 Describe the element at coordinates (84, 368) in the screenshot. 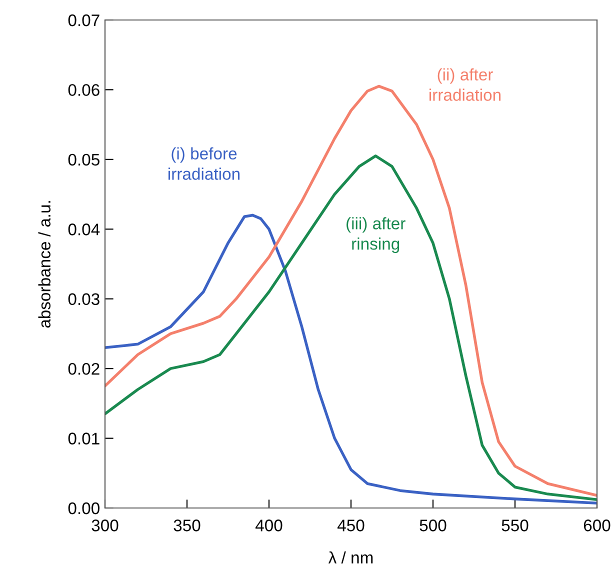

I see `y-tick-label: 0.02` at that location.